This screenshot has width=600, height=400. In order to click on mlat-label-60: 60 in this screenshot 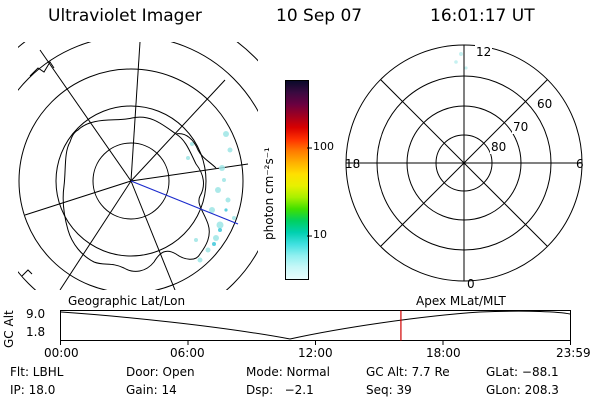, I will do `click(545, 104)`.